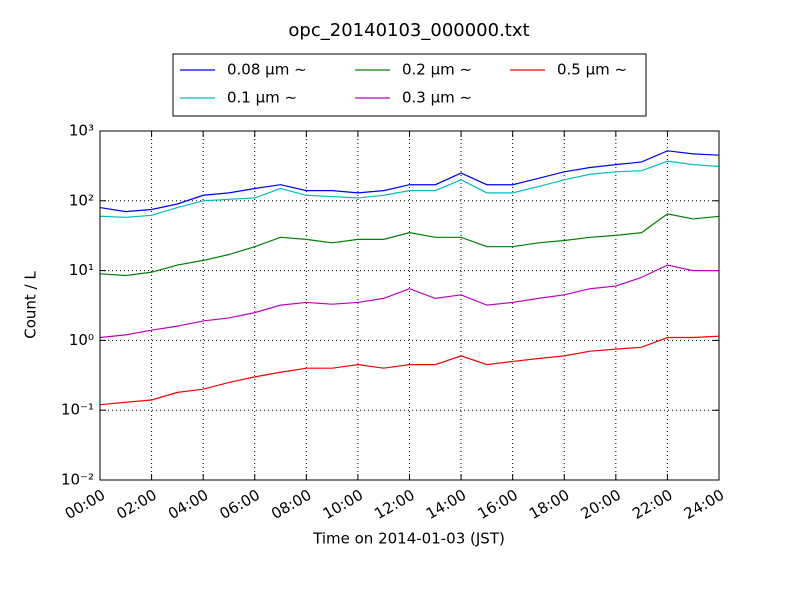  I want to click on chart-title: opc_20140103_000000.txt, so click(408, 30).